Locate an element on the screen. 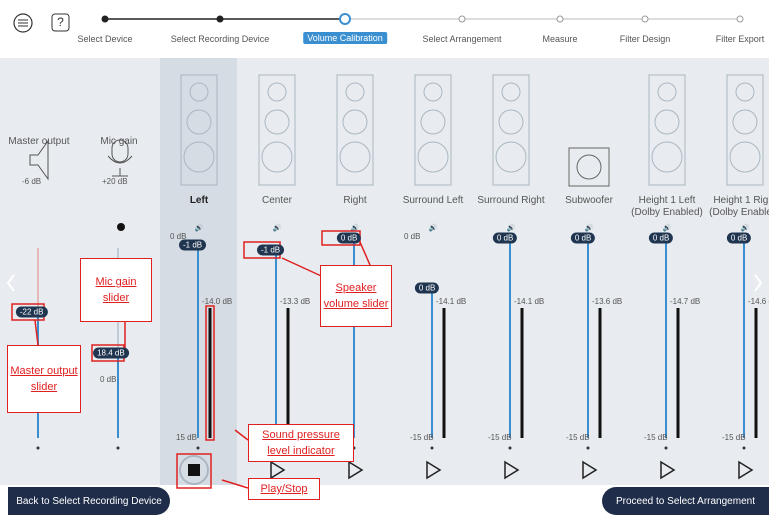 Image resolution: width=769 pixels, height=519 pixels. annotation: Mic gain slider is located at coordinates (116, 290).